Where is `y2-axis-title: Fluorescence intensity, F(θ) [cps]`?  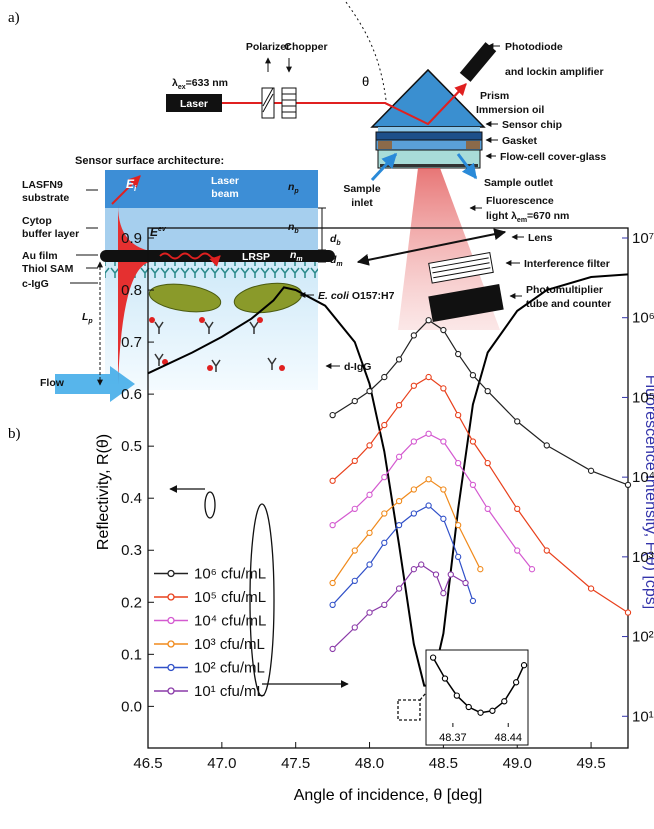 y2-axis-title: Fluorescence intensity, F(θ) [cps] is located at coordinates (648, 492).